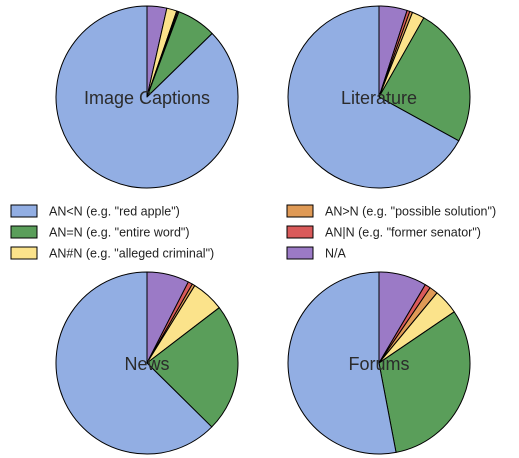 The width and height of the screenshot is (519, 458). Describe the element at coordinates (424, 79) in the screenshot. I see `pie-2-slice-an_eq_n` at that location.